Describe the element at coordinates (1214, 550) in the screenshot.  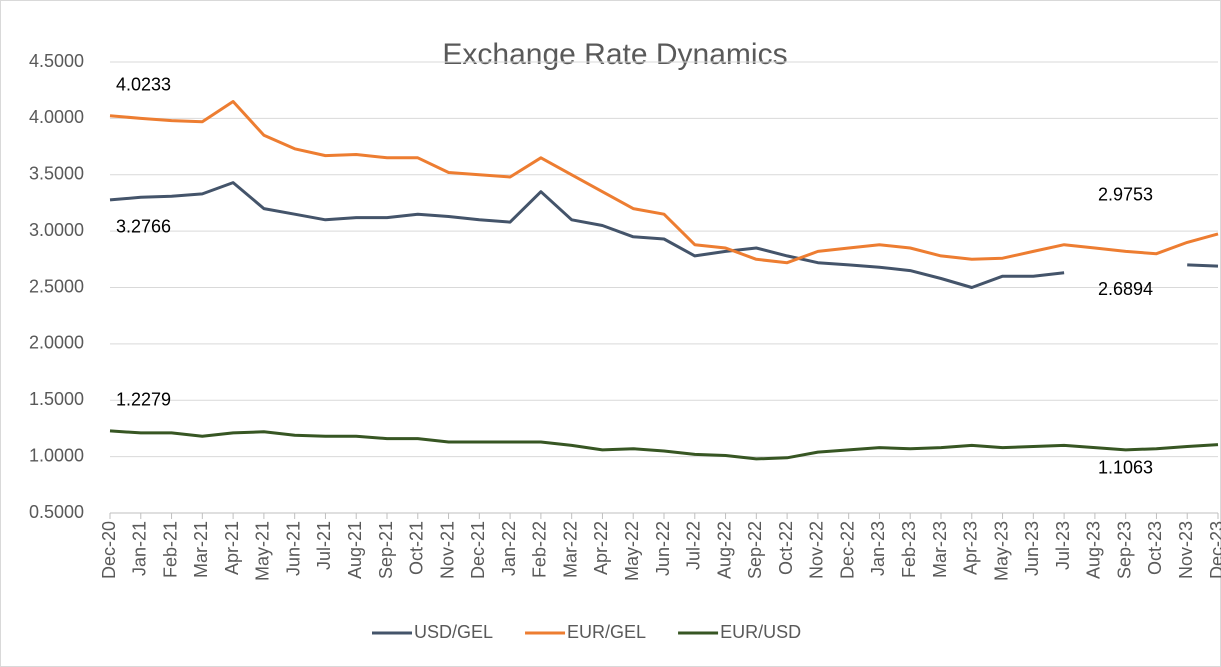
I see `x-tick-label: Dec-23` at that location.